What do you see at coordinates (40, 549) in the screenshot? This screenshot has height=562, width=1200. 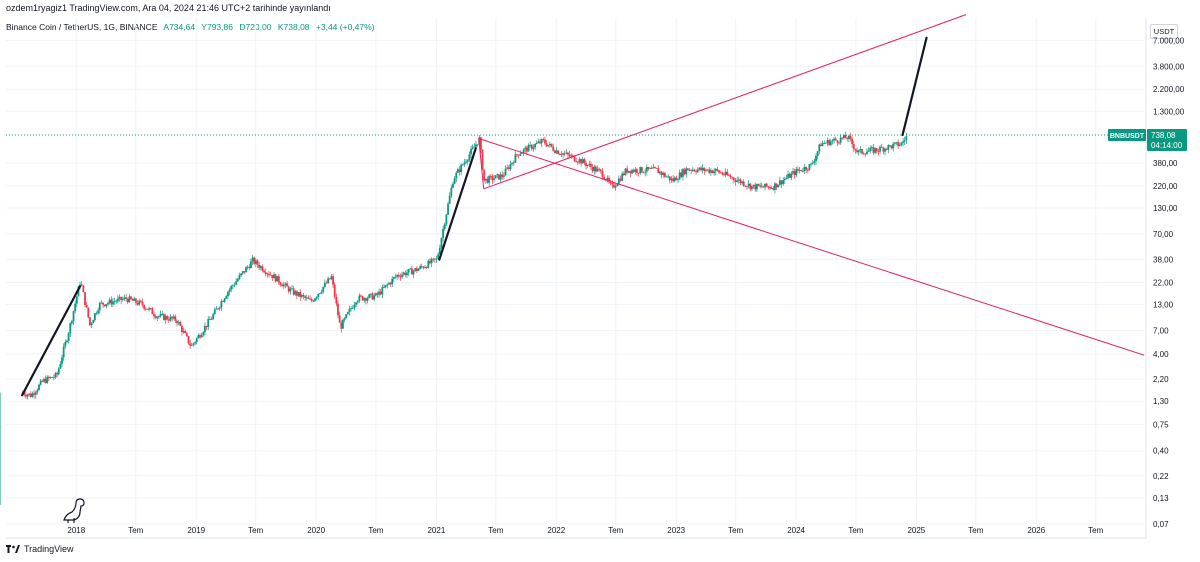 I see `brand-logo: TradingView` at bounding box center [40, 549].